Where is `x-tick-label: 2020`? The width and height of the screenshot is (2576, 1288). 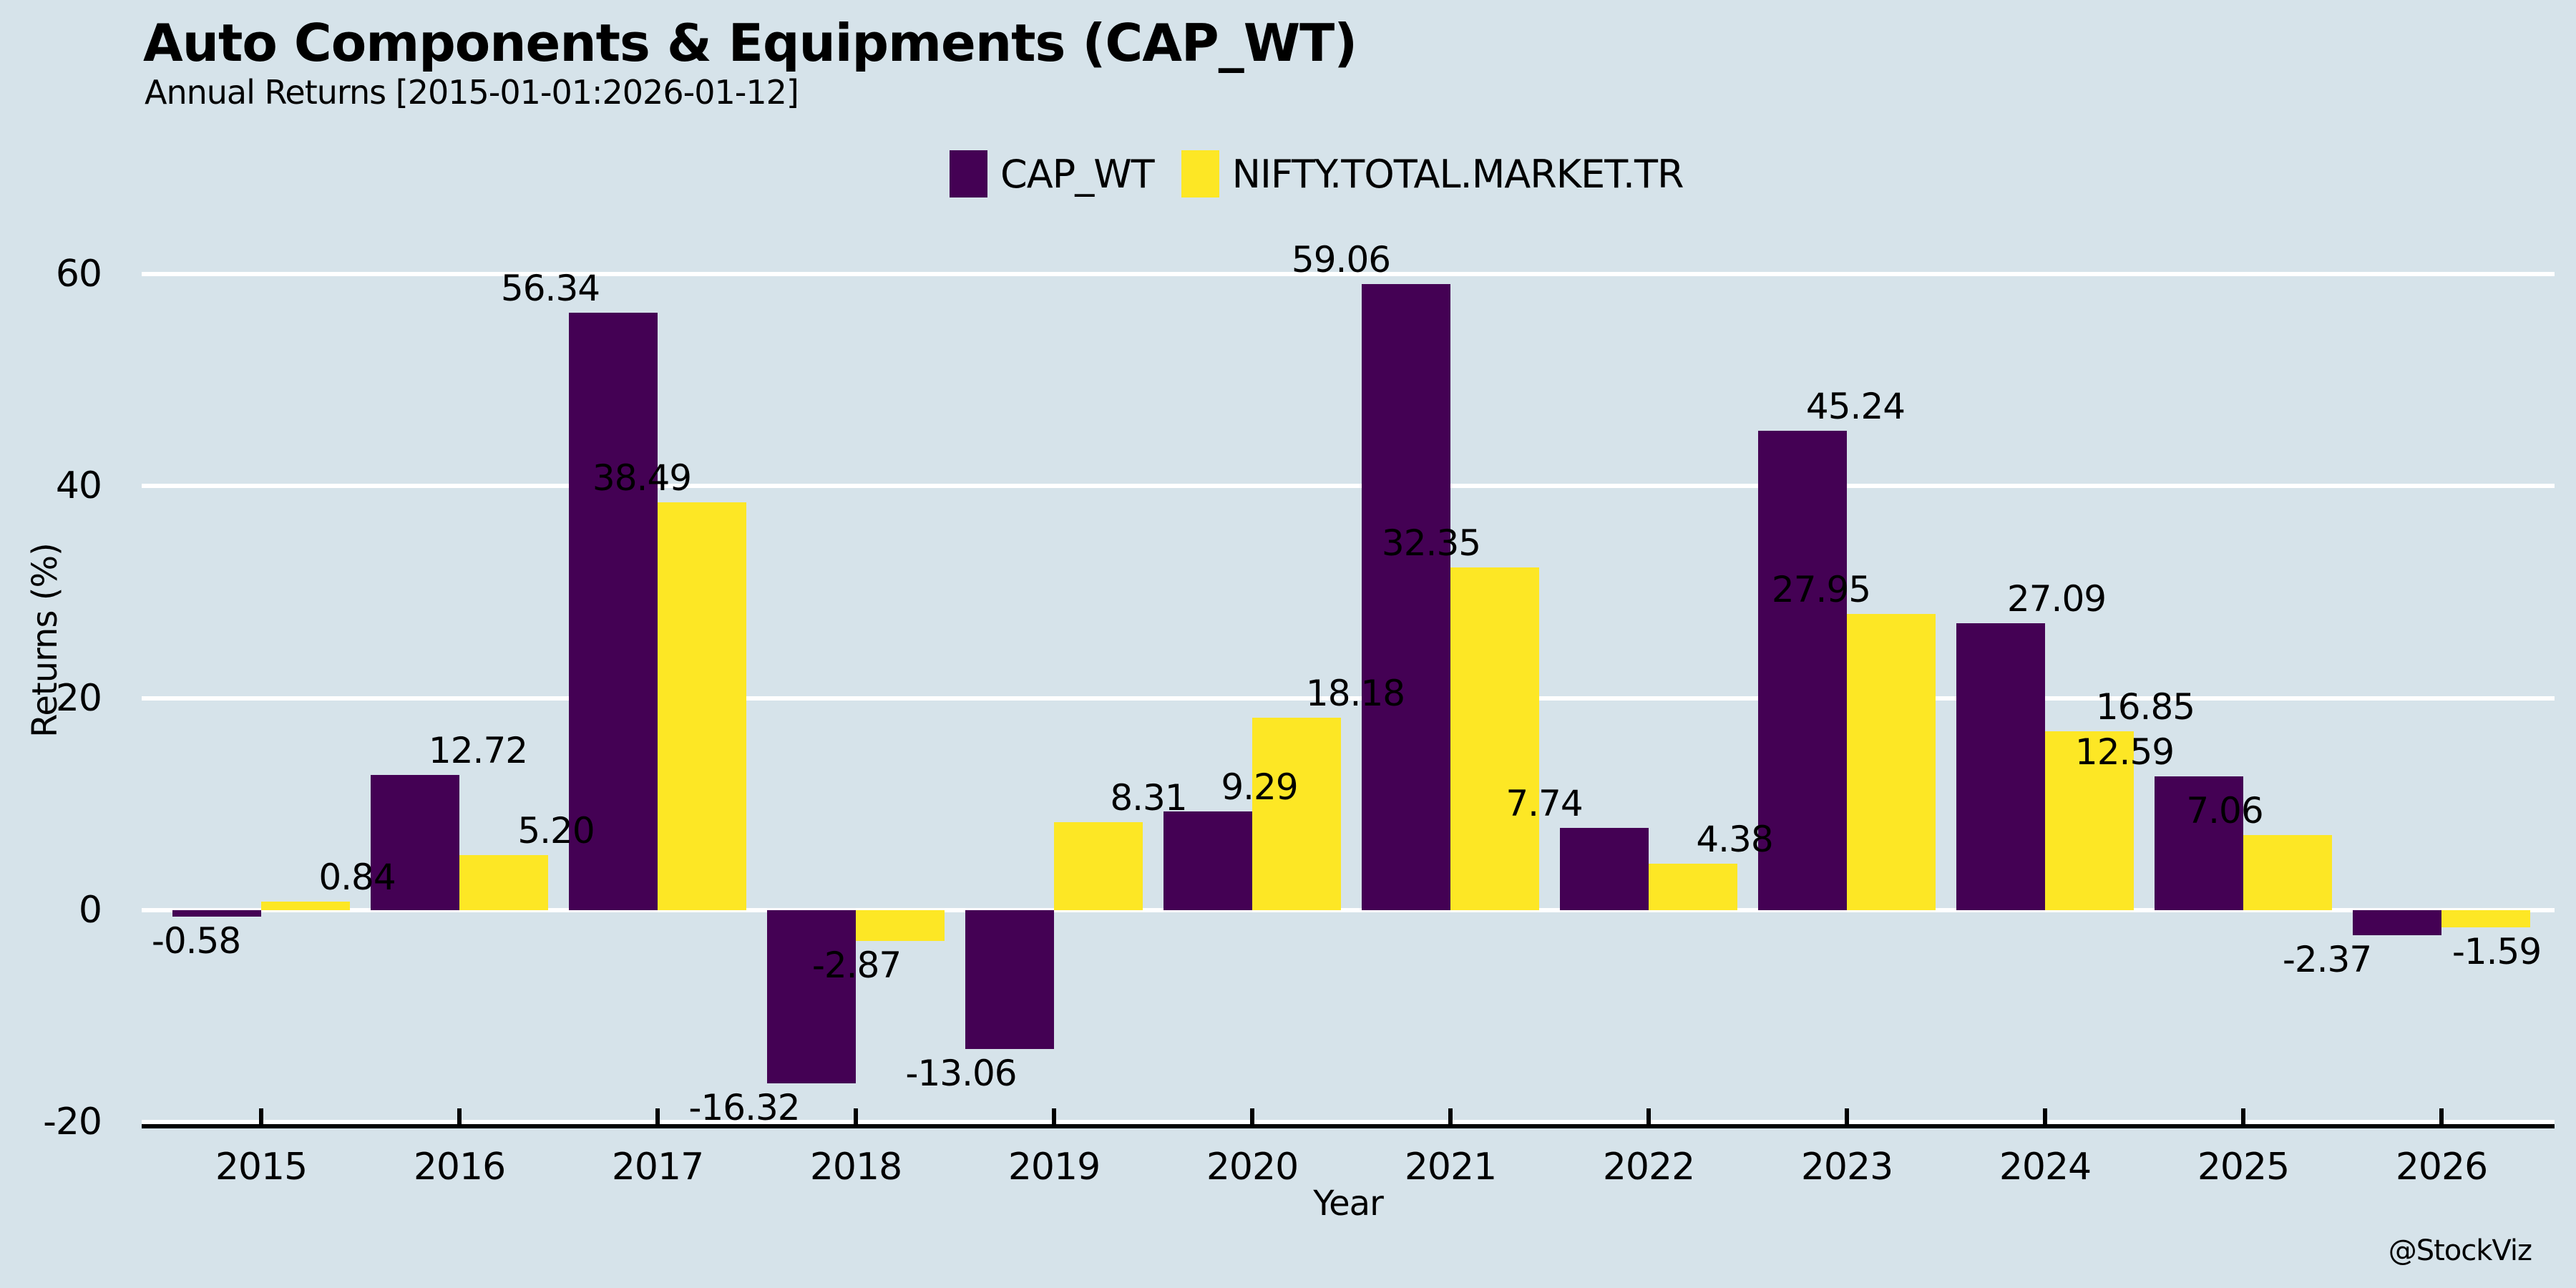 x-tick-label: 2020 is located at coordinates (1252, 1167).